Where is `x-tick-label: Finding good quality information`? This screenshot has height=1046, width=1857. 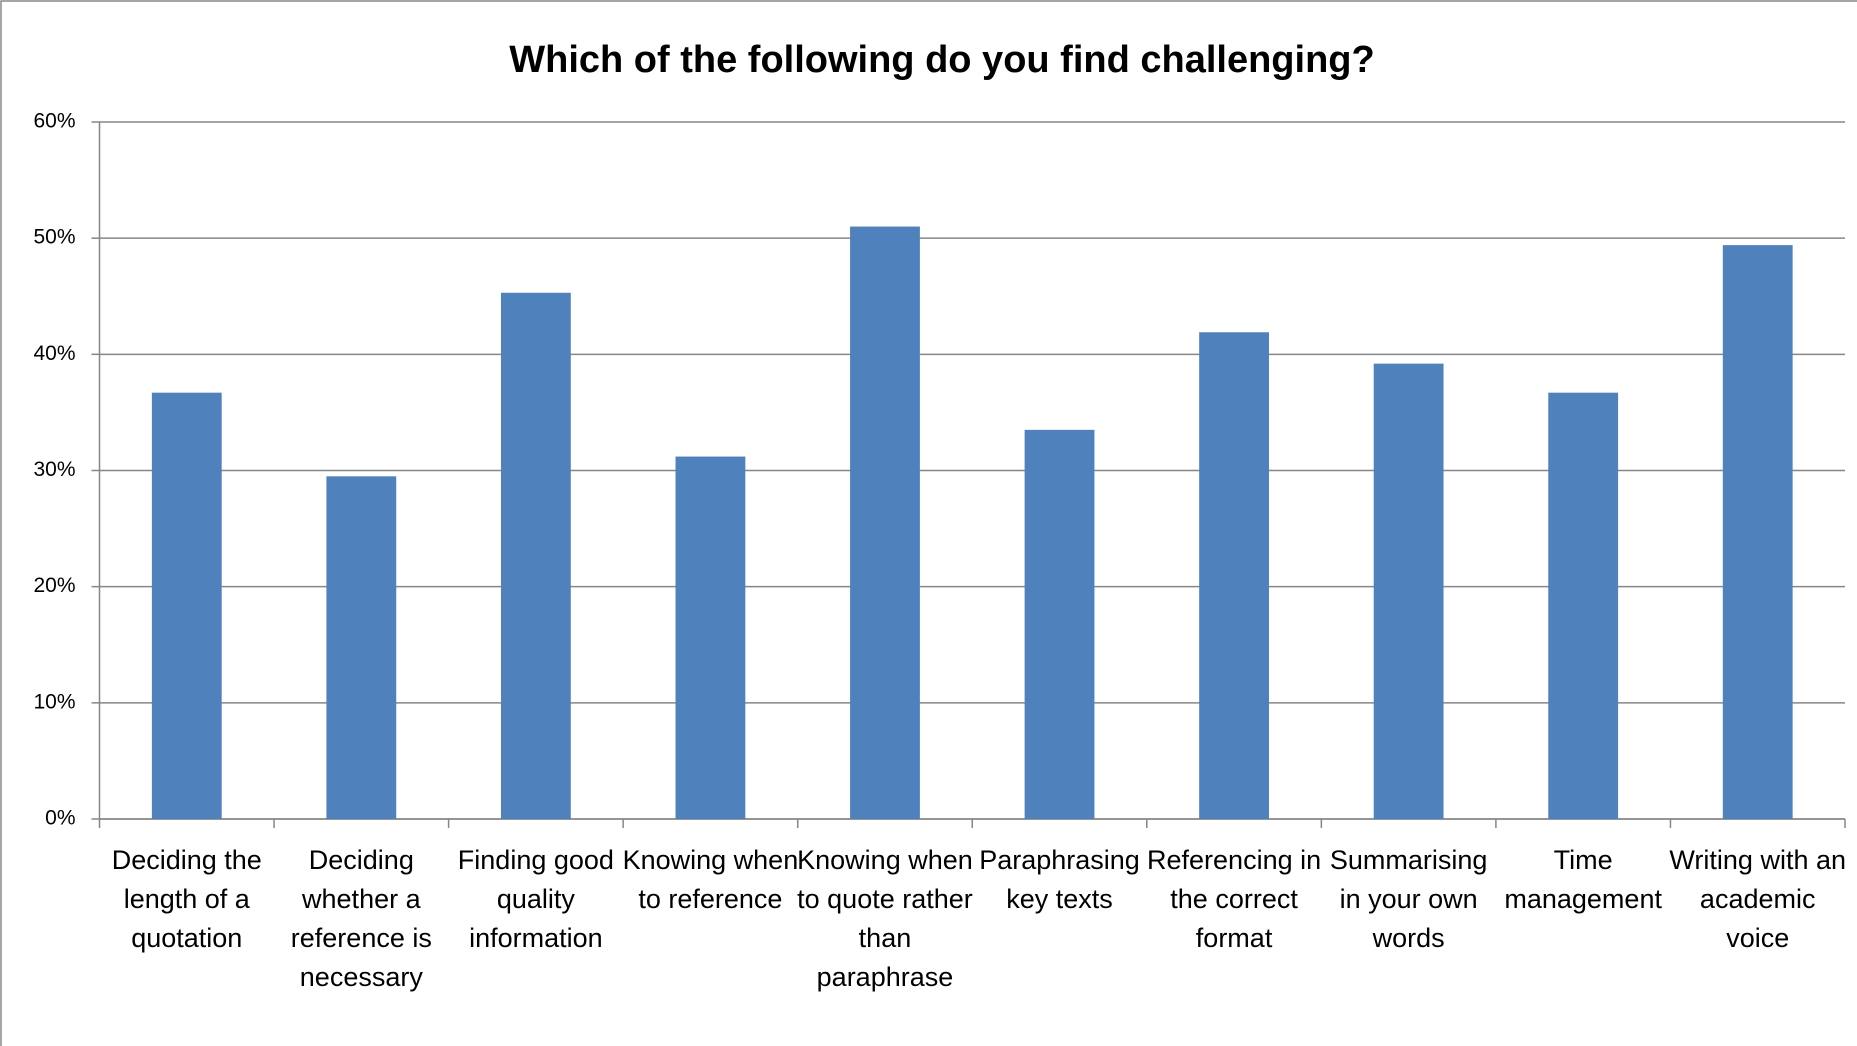 x-tick-label: Finding good quality information is located at coordinates (535, 899).